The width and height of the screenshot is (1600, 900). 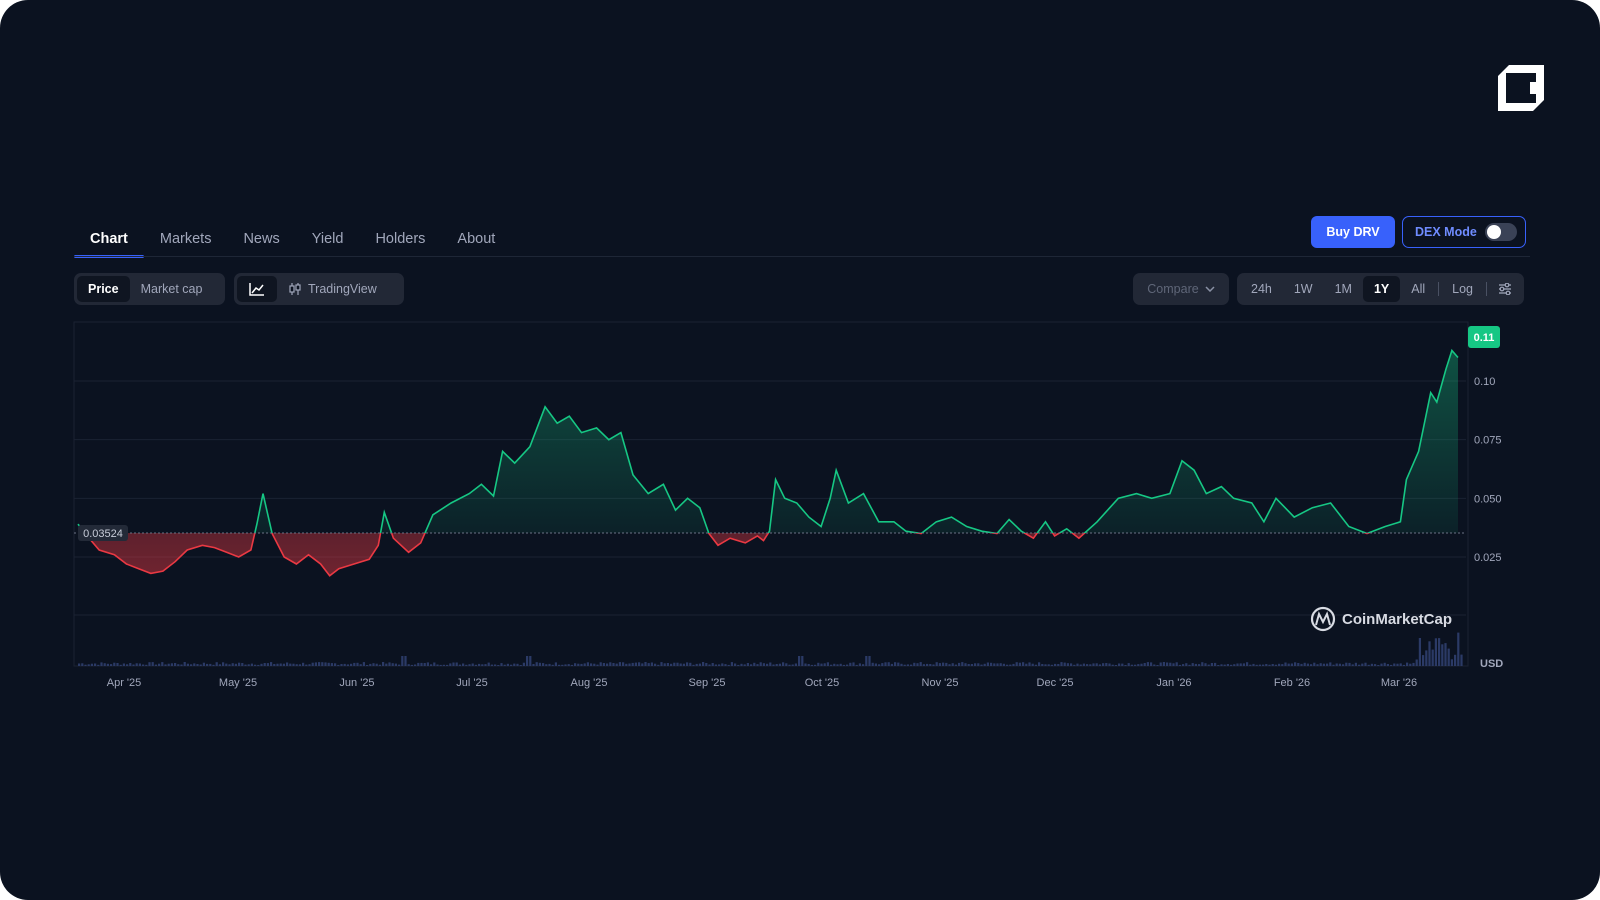 I want to click on metric-switch: Price Market cap, so click(x=149, y=289).